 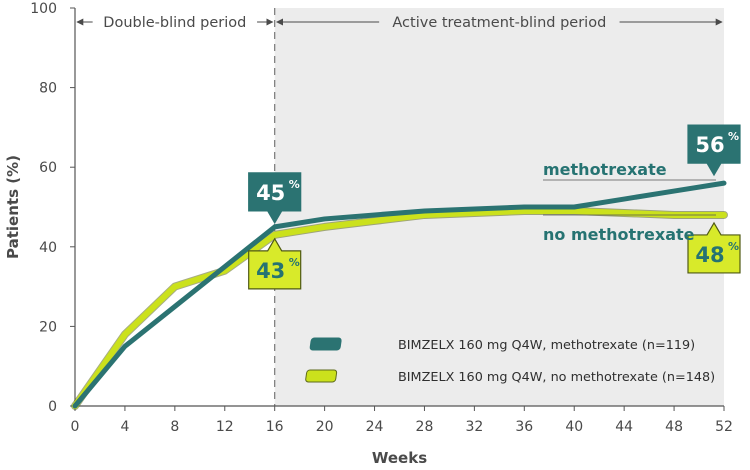 I want to click on x-tick-label: 48, so click(x=674, y=427).